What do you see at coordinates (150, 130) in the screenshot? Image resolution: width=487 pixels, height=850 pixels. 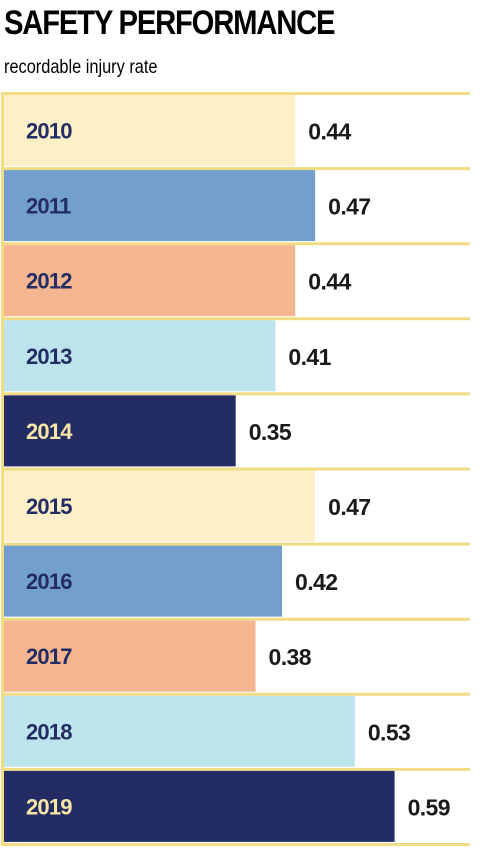 I see `bar-2010` at bounding box center [150, 130].